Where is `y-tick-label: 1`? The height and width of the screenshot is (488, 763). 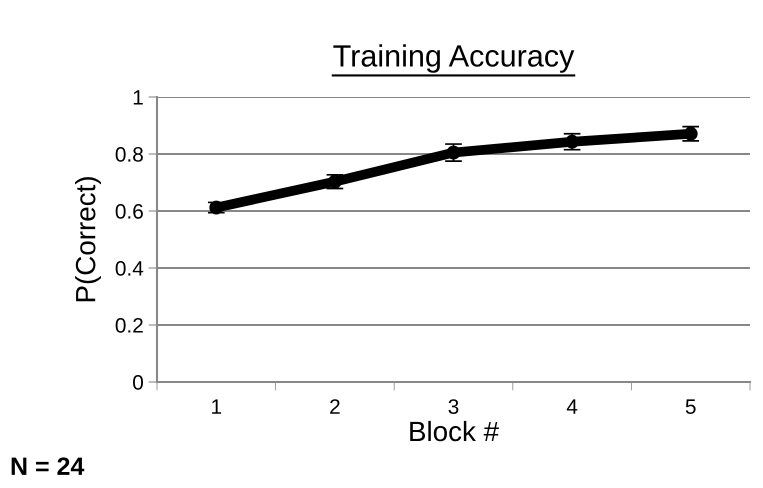
y-tick-label: 1 is located at coordinates (138, 97).